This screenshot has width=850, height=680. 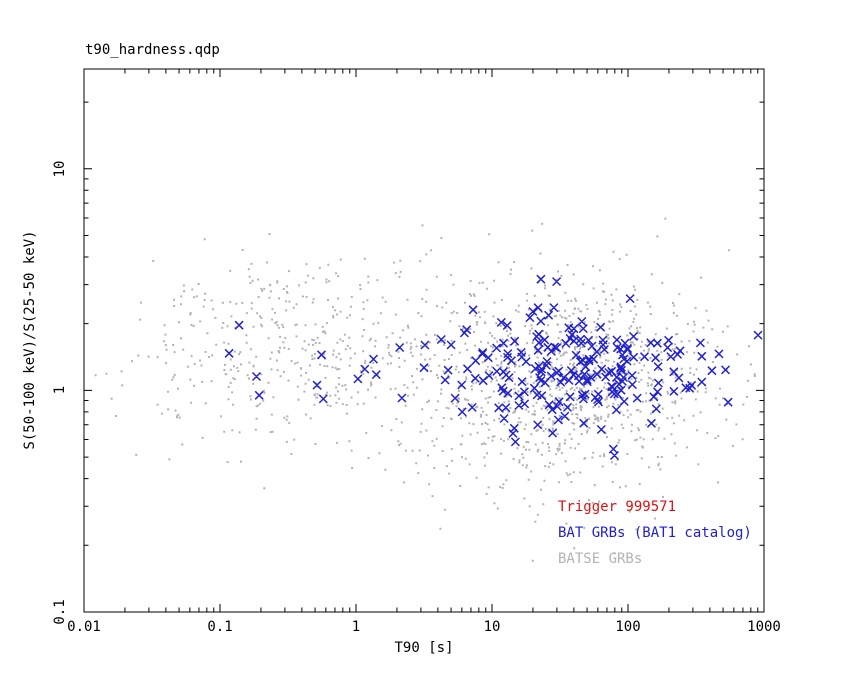 I want to click on y-tick-label: 1, so click(x=60, y=390).